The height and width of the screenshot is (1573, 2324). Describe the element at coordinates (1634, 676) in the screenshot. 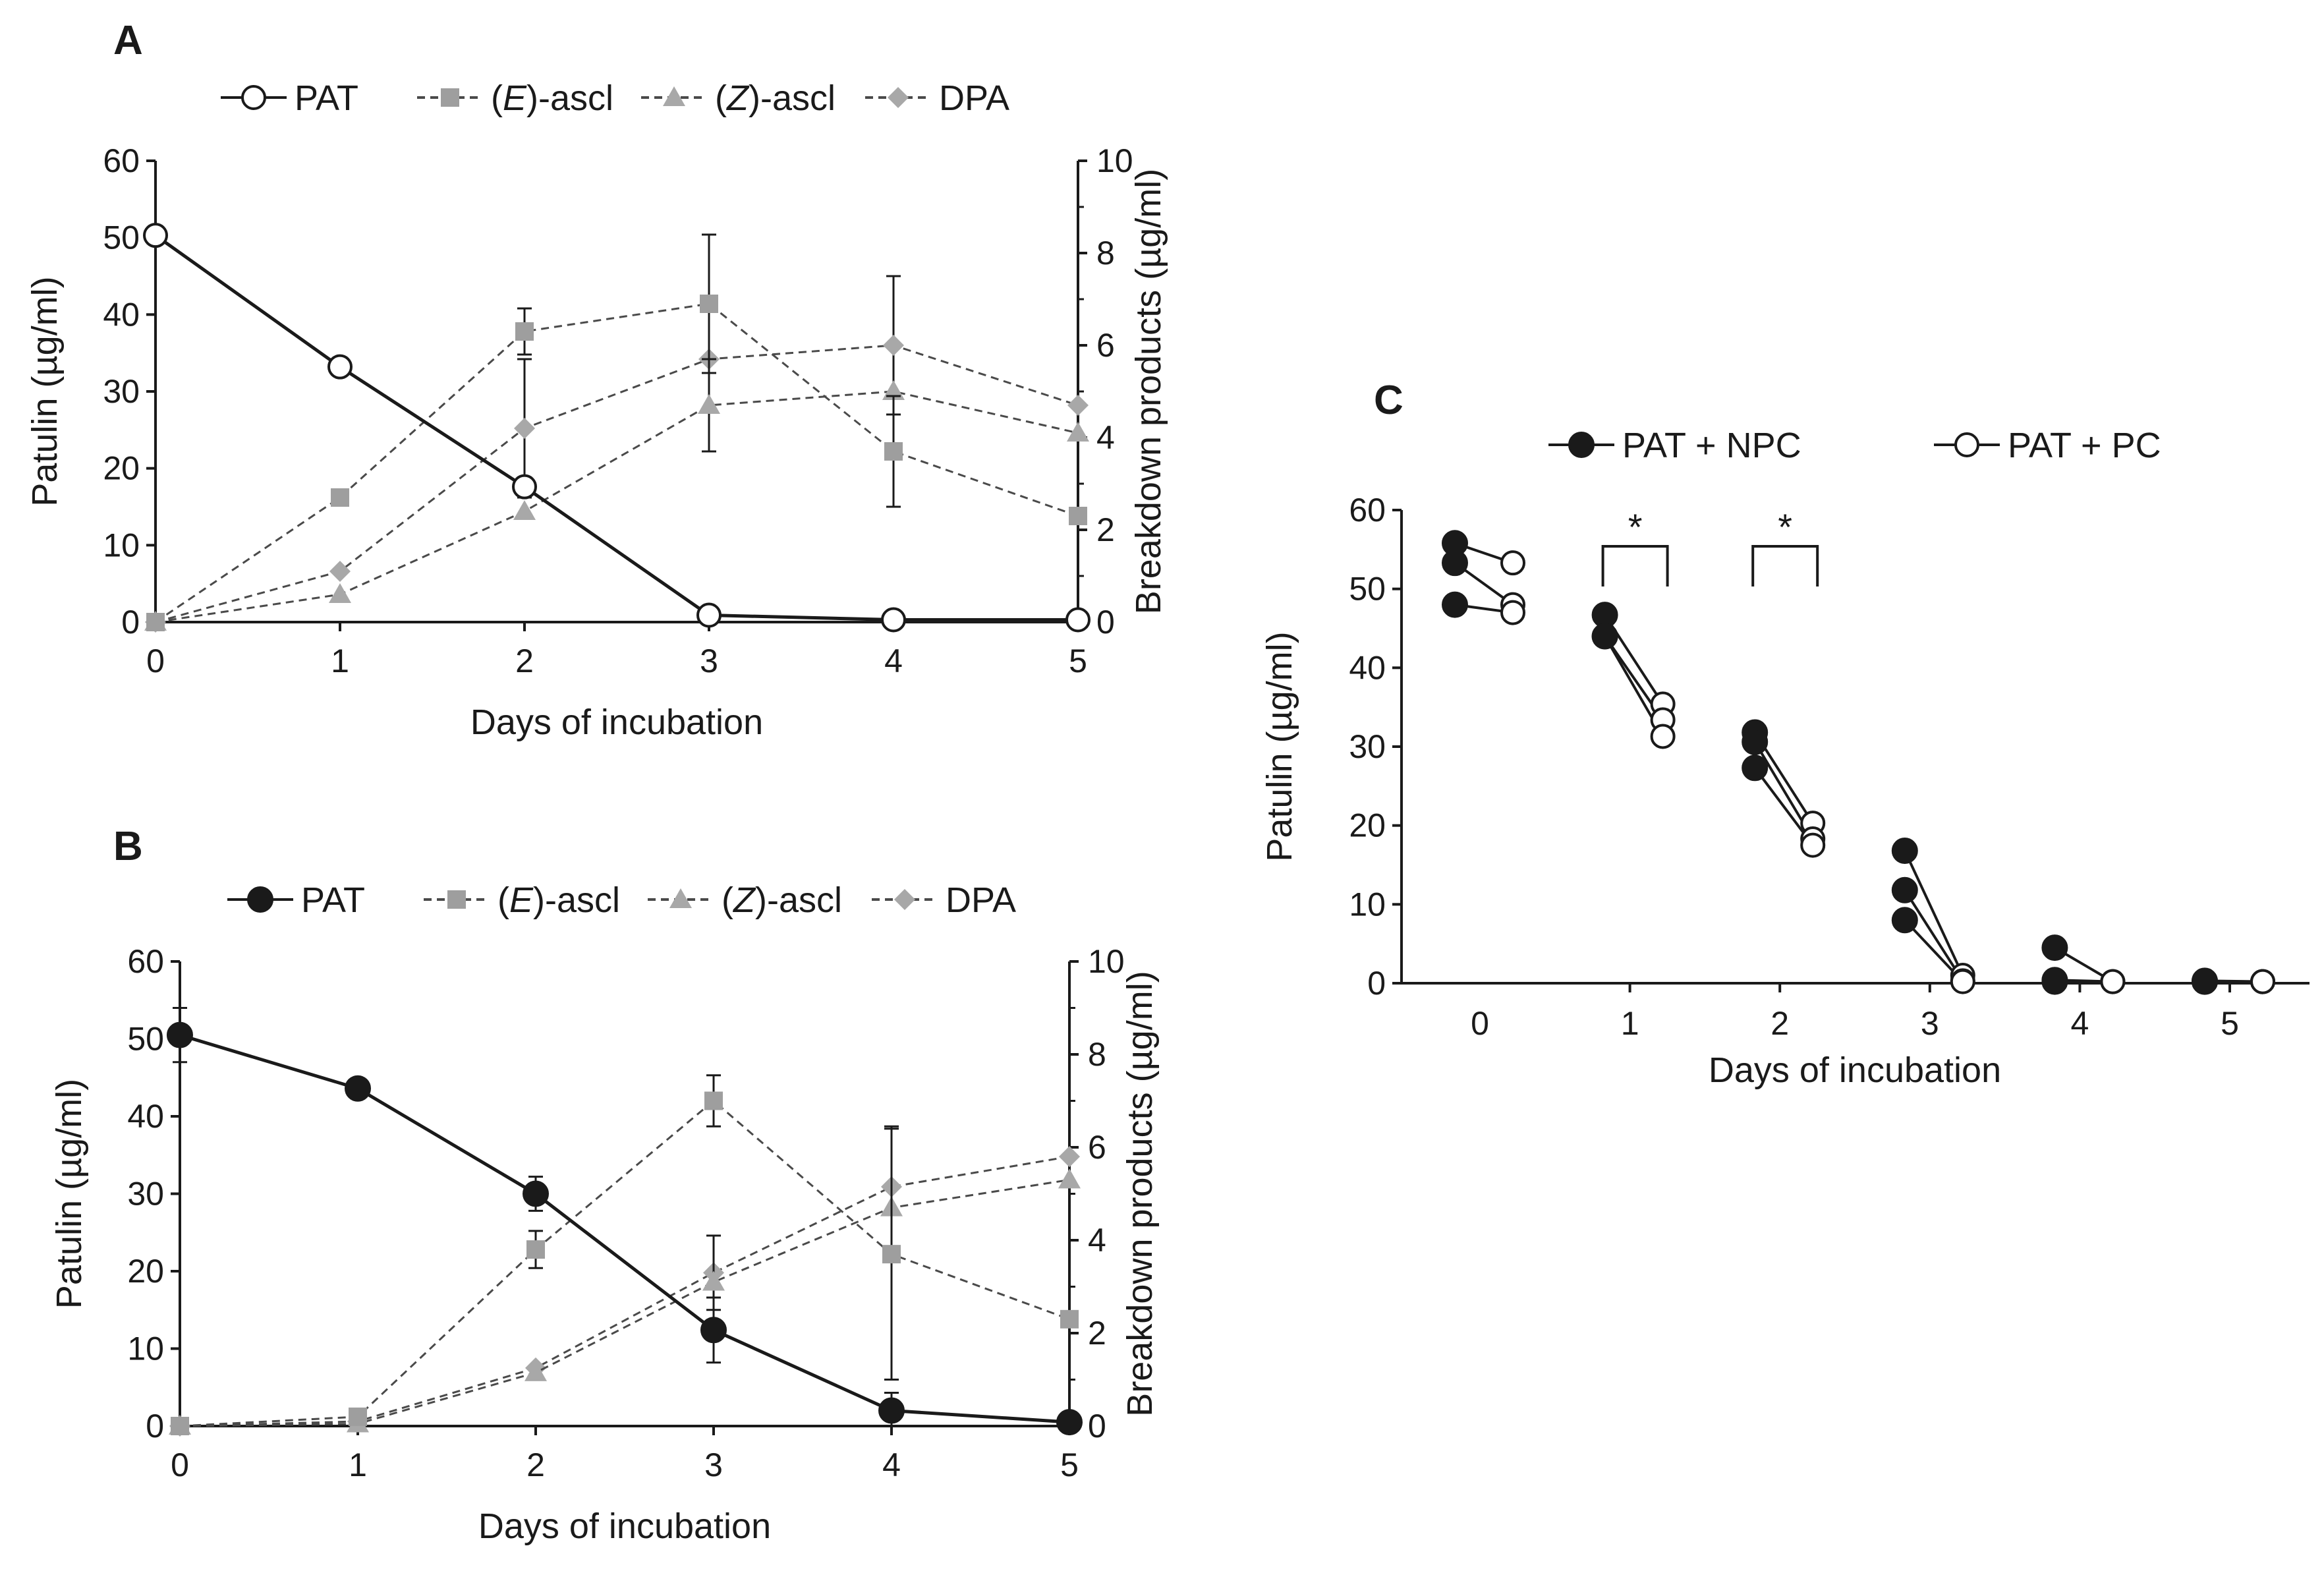

I see `day-1-pairs` at that location.